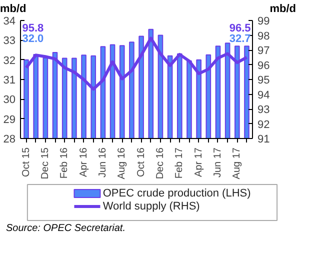 Image resolution: width=330 pixels, height=262 pixels. I want to click on y-tick-label: 28, so click(9, 140).